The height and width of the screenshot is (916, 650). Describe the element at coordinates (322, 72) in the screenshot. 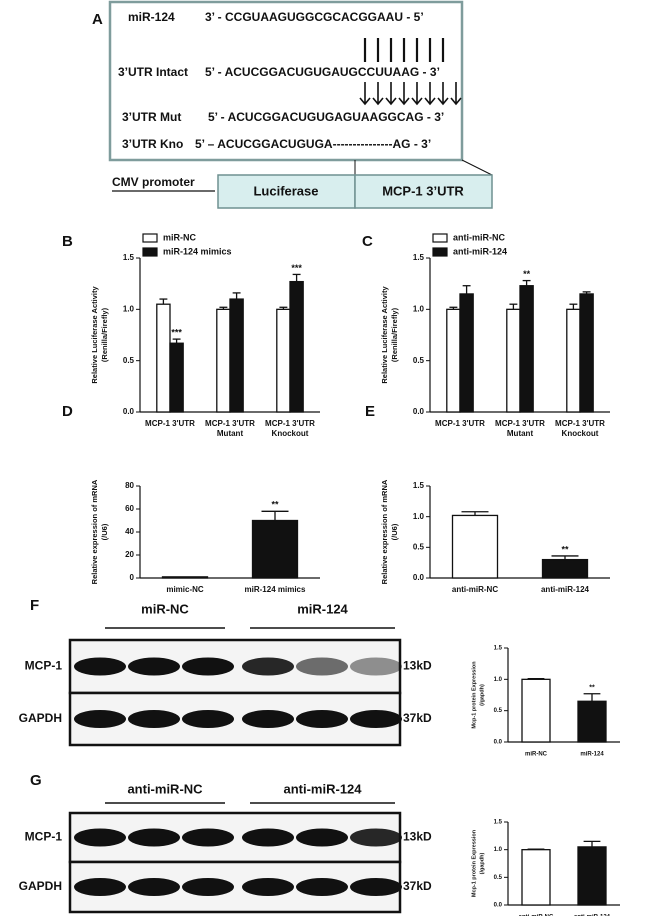

I see `sequence: 5’ - ACUCGGACUGUGAUGCCUUAAG - 3’` at that location.